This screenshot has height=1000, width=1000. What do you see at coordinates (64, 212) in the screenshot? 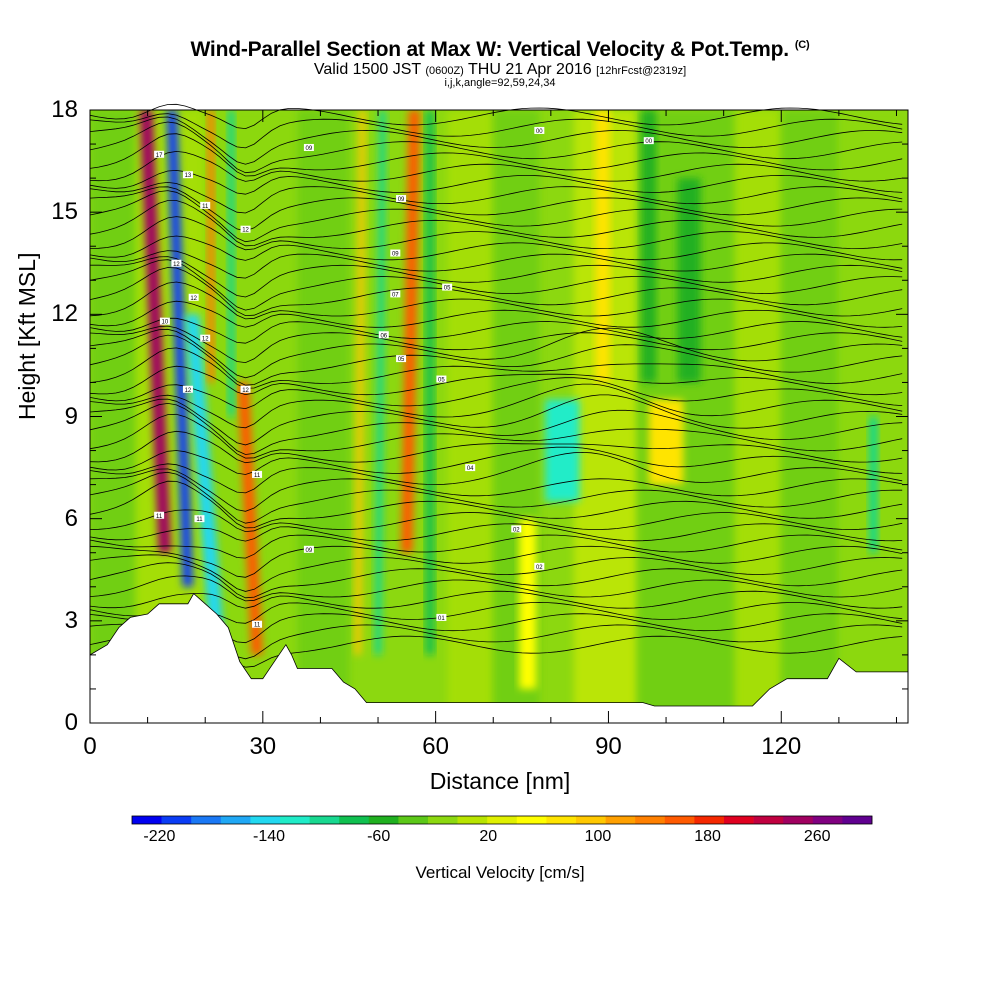
I see `y-tick-label: 15` at bounding box center [64, 212].